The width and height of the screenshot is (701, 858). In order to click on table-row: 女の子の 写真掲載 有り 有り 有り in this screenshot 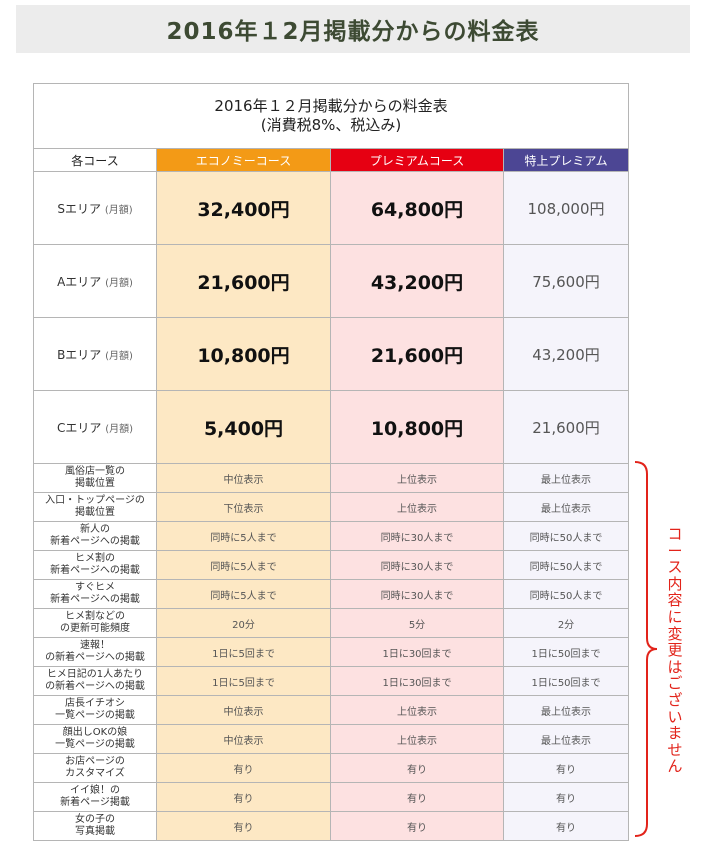, I will do `click(331, 826)`.